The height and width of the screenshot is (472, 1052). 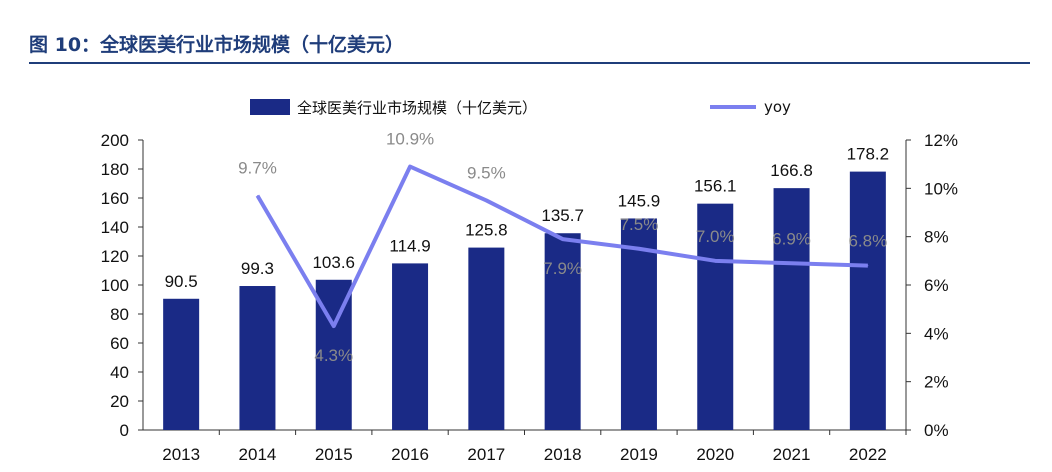 What do you see at coordinates (792, 454) in the screenshot?
I see `x-tick-label: 2021` at bounding box center [792, 454].